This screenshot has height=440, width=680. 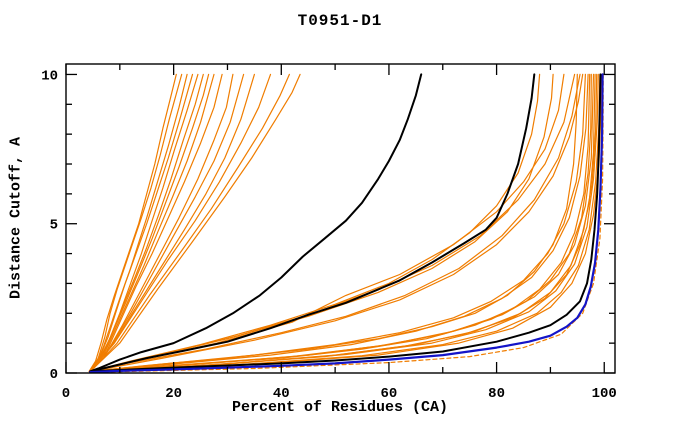 What do you see at coordinates (54, 226) in the screenshot?
I see `y-tick-label: 5` at bounding box center [54, 226].